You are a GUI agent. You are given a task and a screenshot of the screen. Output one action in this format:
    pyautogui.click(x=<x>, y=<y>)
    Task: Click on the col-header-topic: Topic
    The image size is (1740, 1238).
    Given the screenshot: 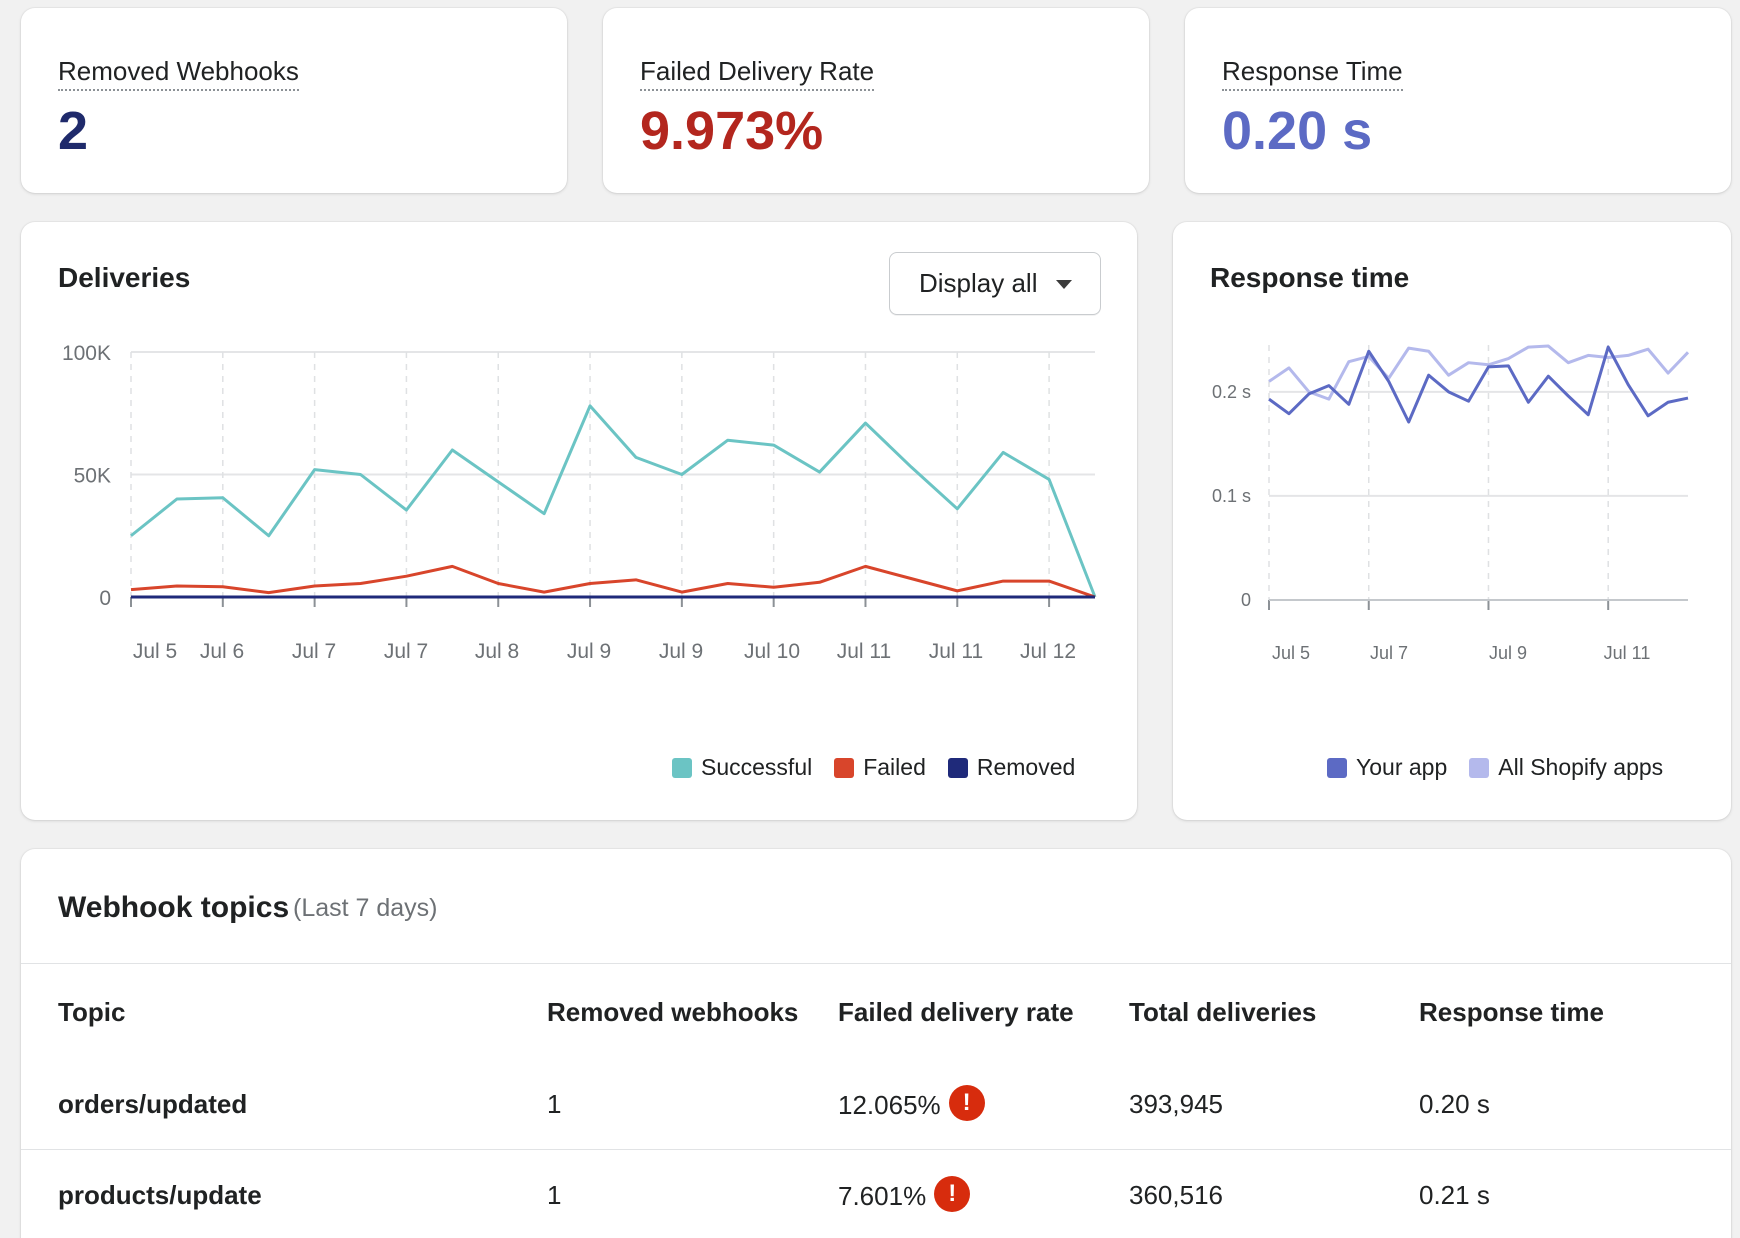 What is the action you would take?
    pyautogui.click(x=92, y=1012)
    